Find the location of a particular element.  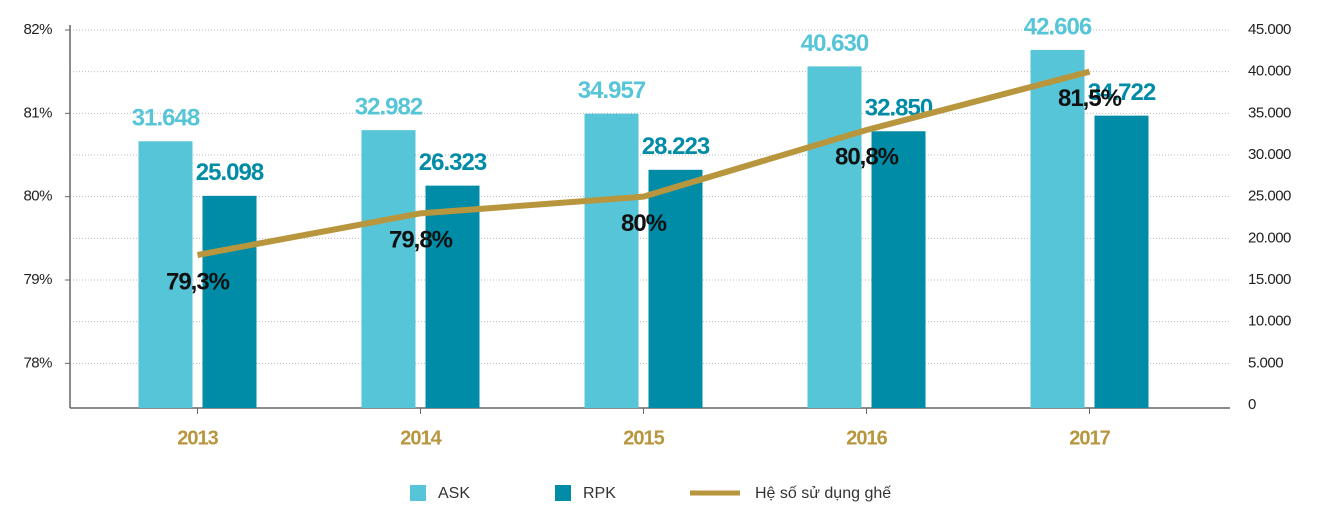

y2-tick-label: 15.000 is located at coordinates (1269, 279).